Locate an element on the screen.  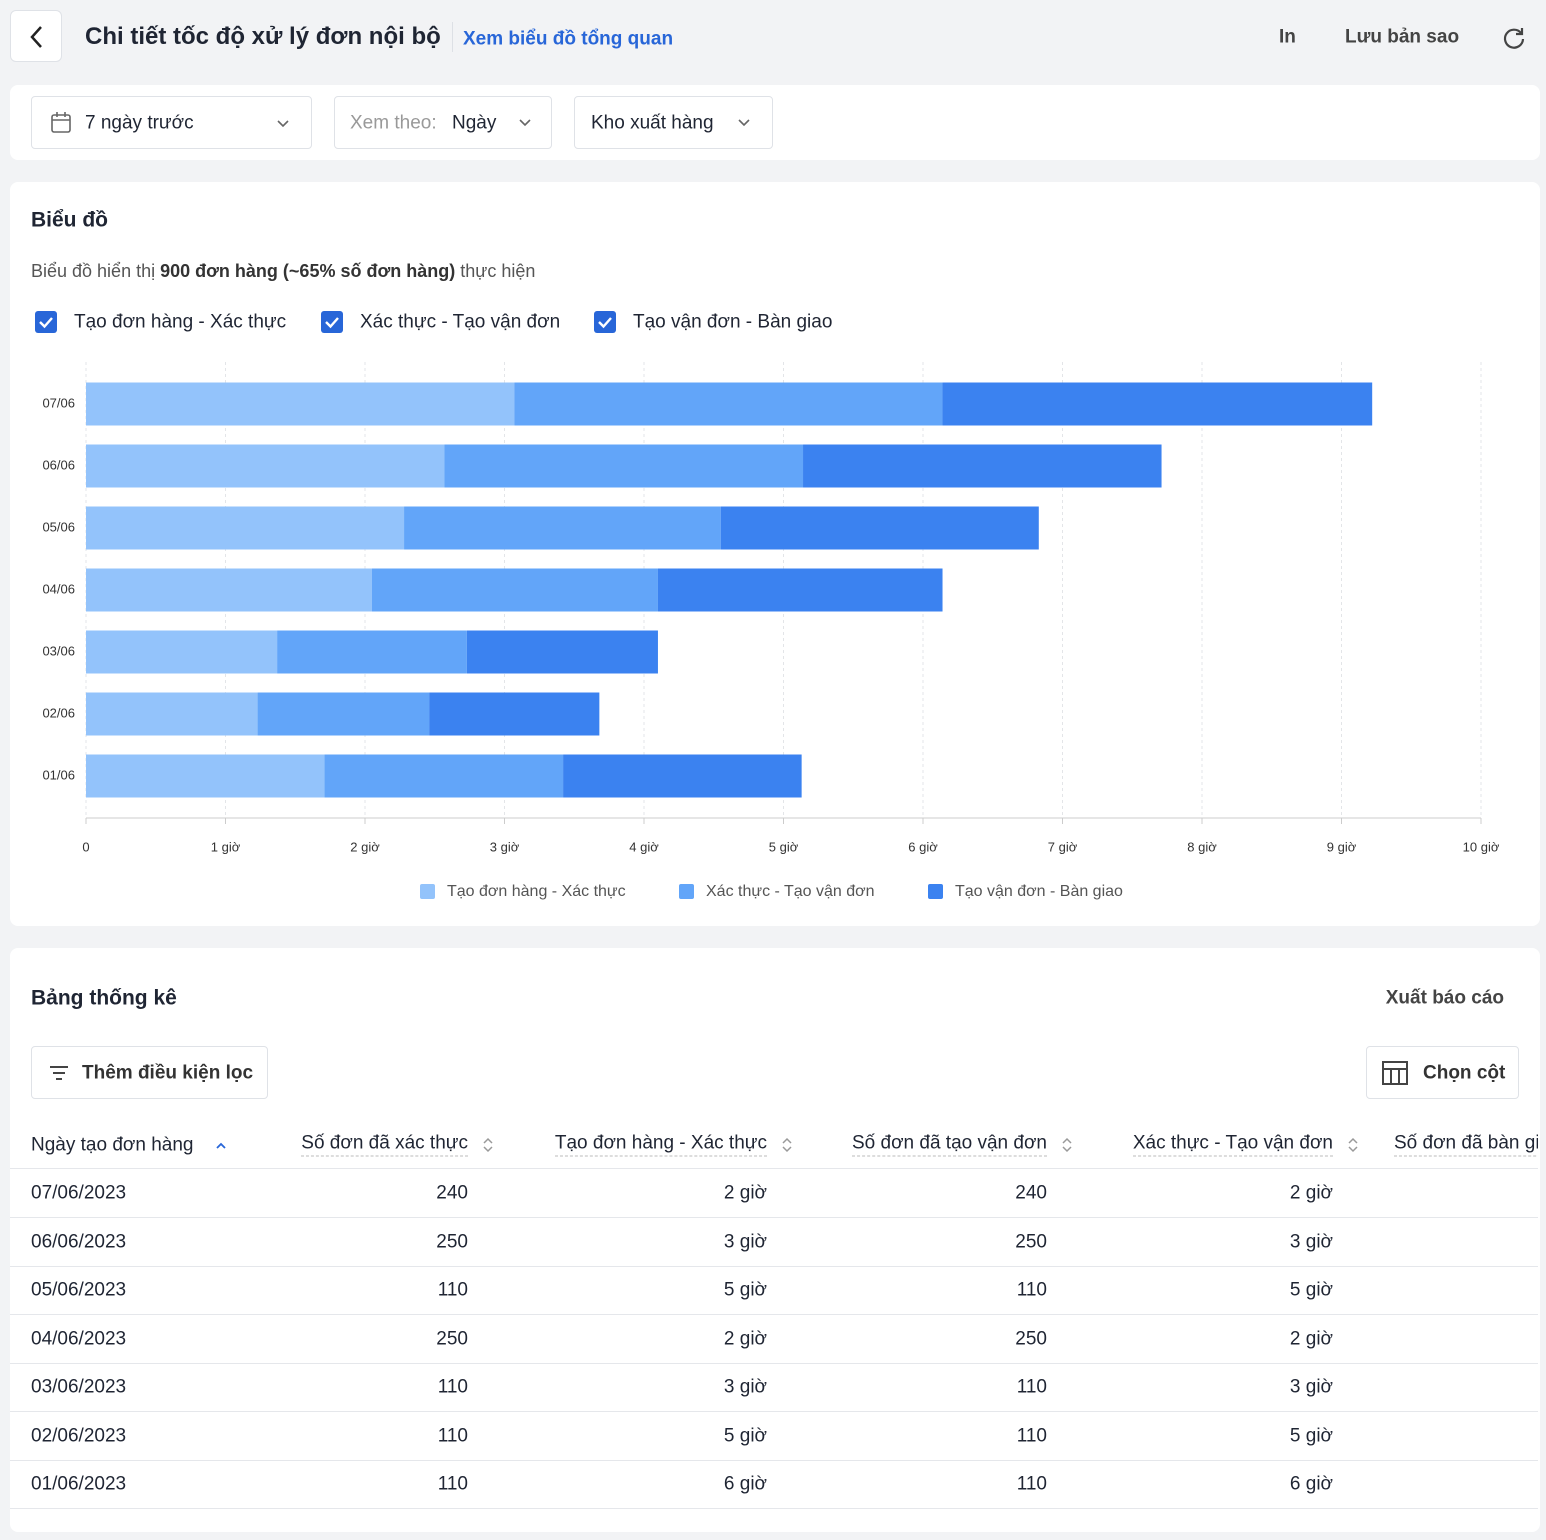
legend-label: Xác thực - Tạo vận đơn is located at coordinates (790, 891).